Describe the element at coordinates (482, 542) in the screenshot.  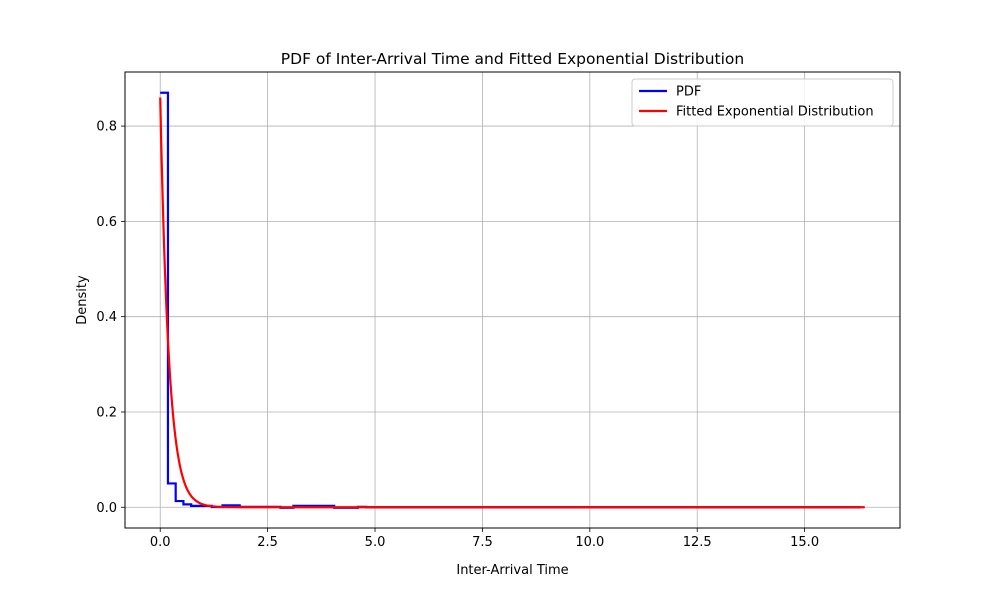
I see `x-tick-label: 7.5` at that location.